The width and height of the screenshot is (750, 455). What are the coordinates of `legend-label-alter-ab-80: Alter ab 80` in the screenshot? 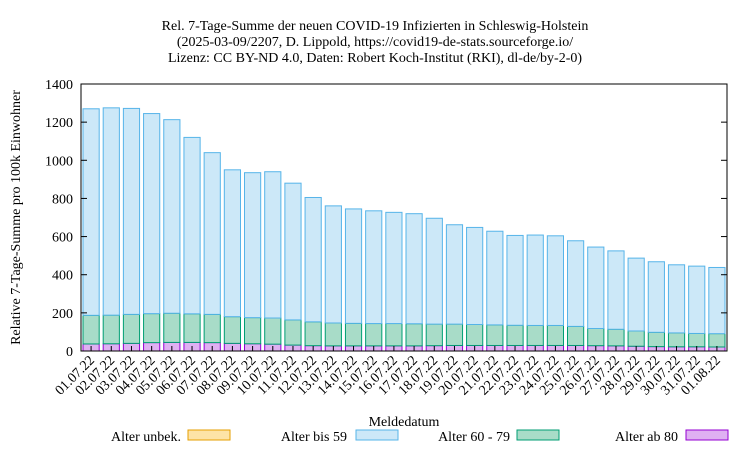 It's located at (646, 437).